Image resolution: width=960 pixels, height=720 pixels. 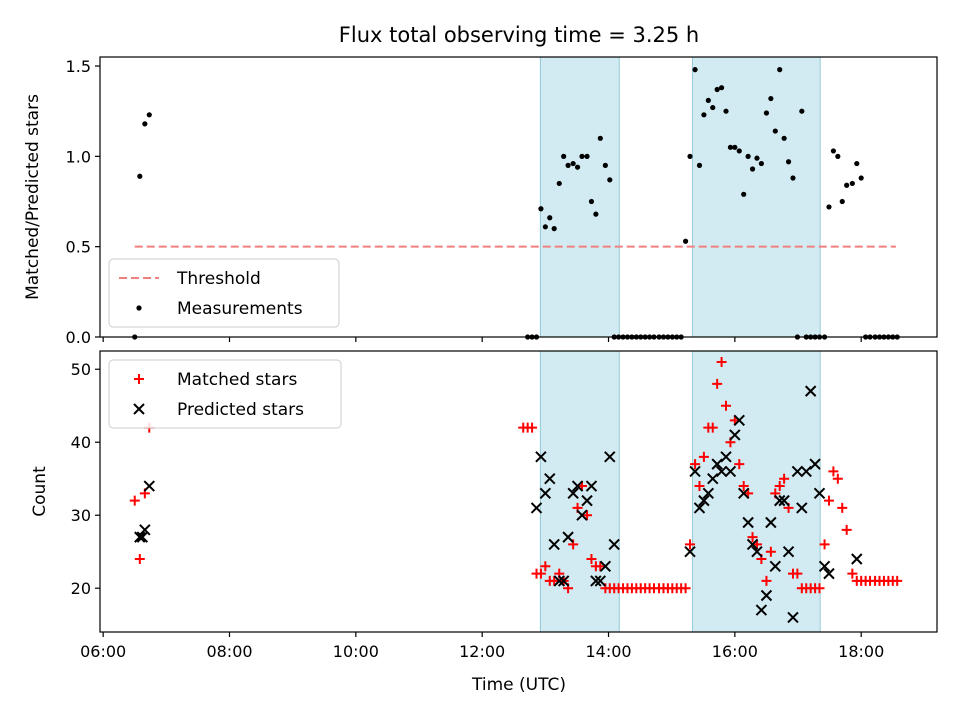 I want to click on legend-box, so click(x=224, y=293).